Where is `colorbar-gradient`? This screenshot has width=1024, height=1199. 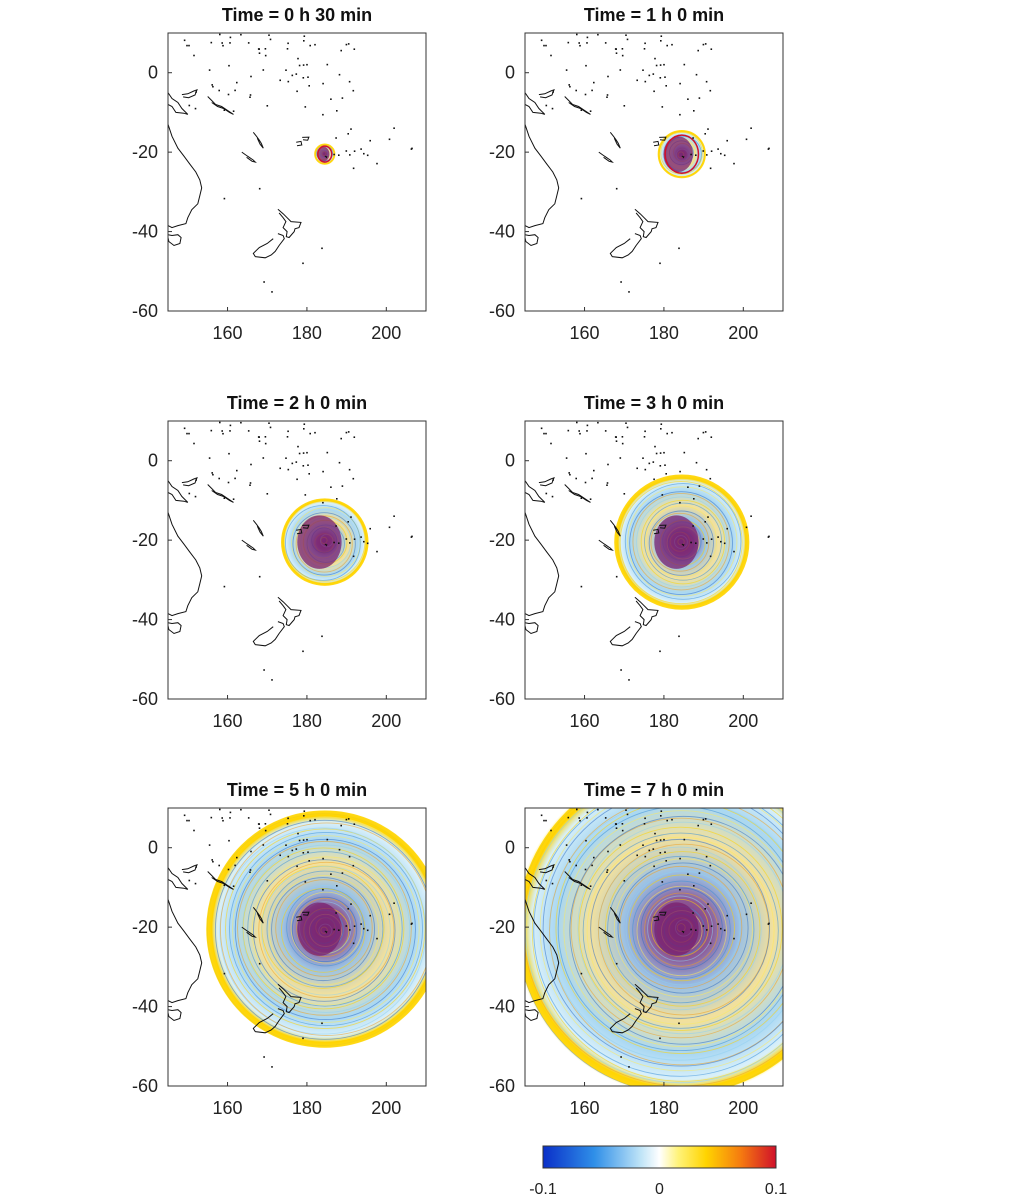 colorbar-gradient is located at coordinates (659, 1157).